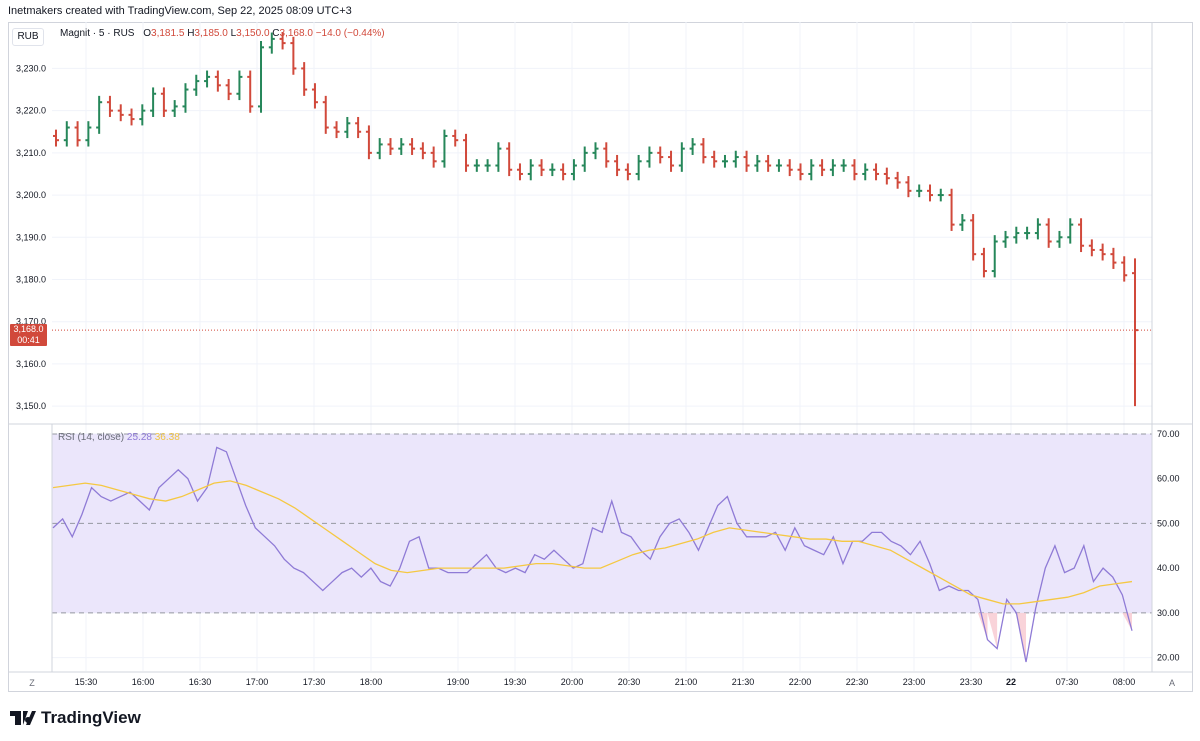 This screenshot has width=1200, height=741. What do you see at coordinates (91, 437) in the screenshot?
I see `rsi-label: RSI (14, close)` at bounding box center [91, 437].